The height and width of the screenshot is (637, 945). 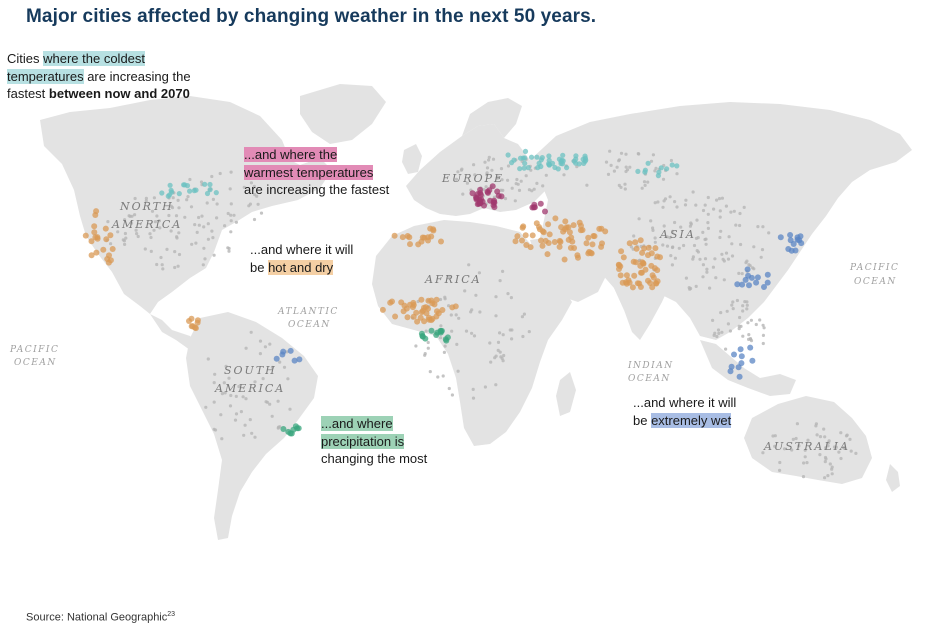 I want to click on note-hot-dry-highlight: hot and dry, so click(x=301, y=267).